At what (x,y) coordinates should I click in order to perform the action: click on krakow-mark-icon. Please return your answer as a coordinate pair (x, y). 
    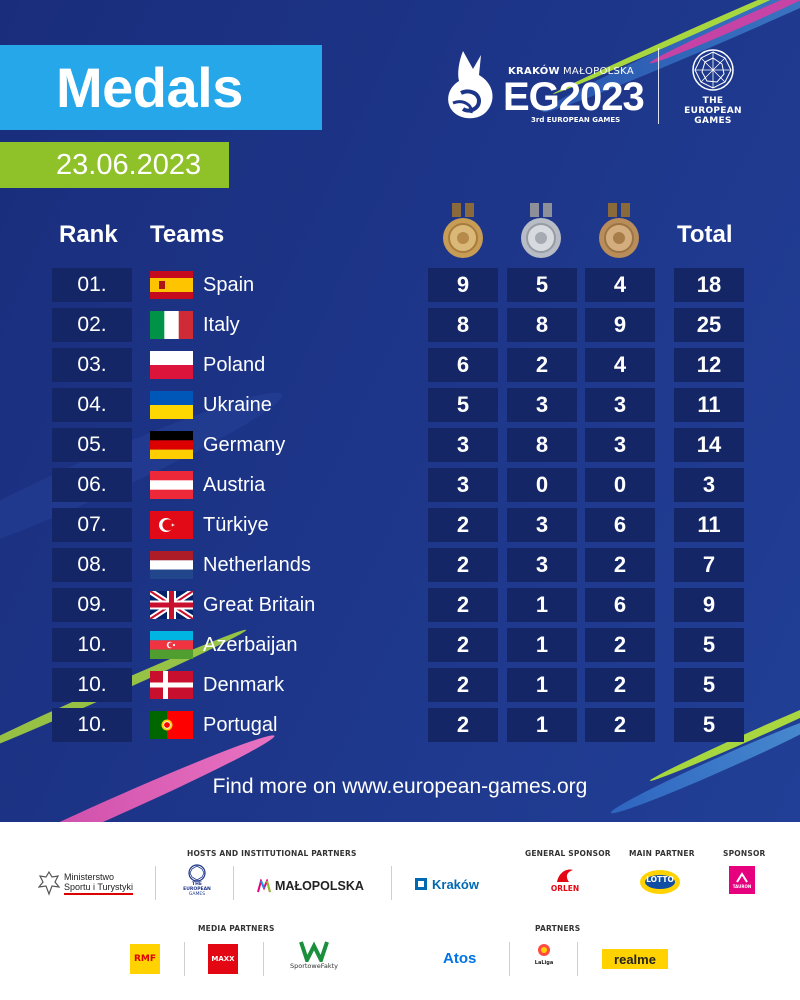
    Looking at the image, I should click on (421, 884).